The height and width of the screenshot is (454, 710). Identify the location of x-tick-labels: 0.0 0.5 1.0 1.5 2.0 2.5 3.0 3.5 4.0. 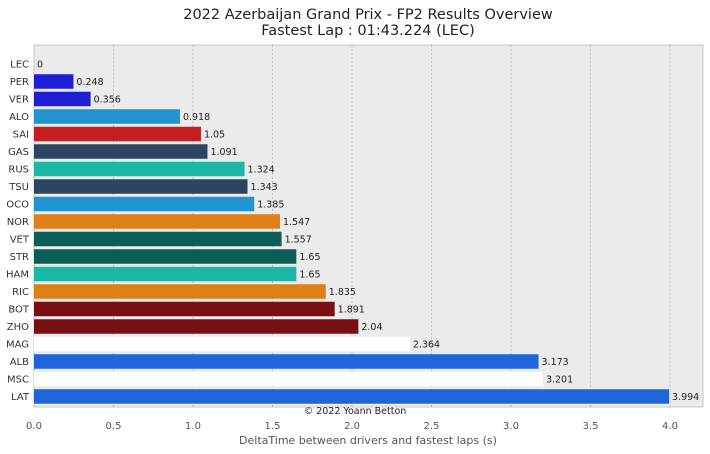
(352, 426).